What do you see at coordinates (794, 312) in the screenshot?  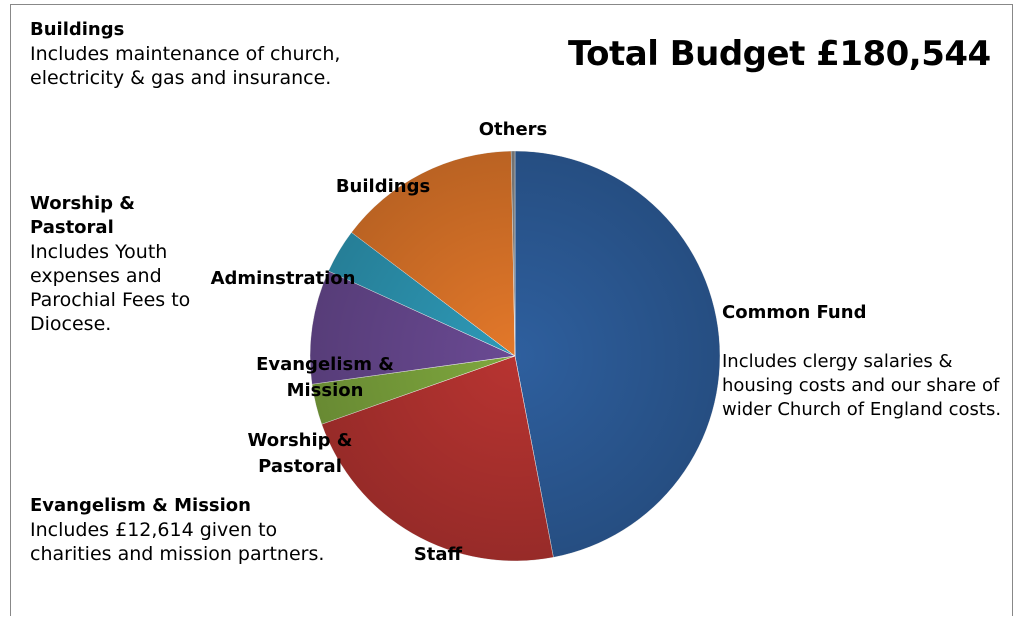 I see `common-fund-label: Common Fund` at bounding box center [794, 312].